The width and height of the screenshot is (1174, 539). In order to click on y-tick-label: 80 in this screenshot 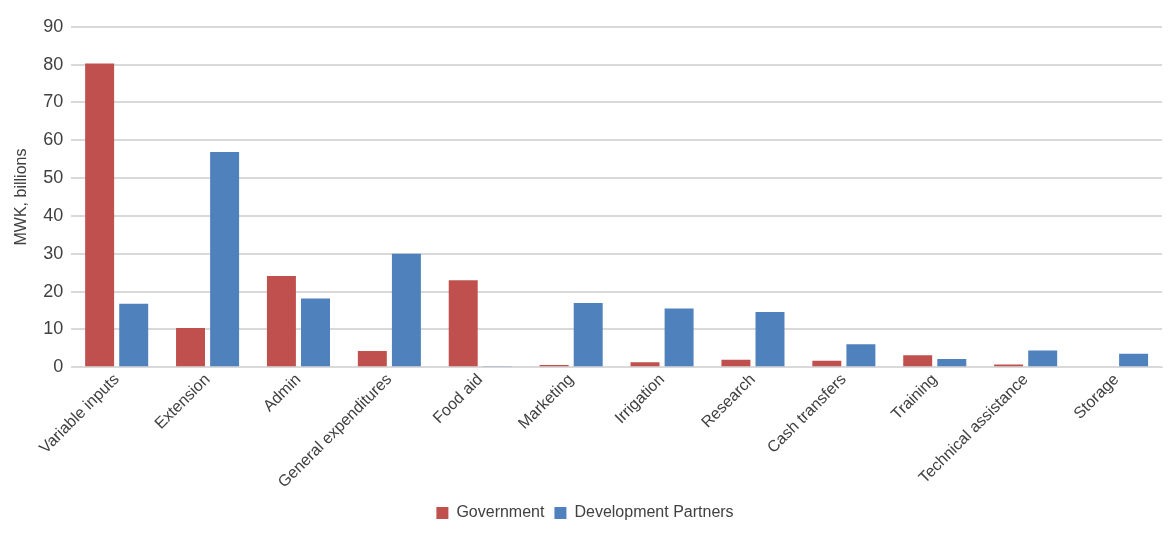, I will do `click(53, 63)`.